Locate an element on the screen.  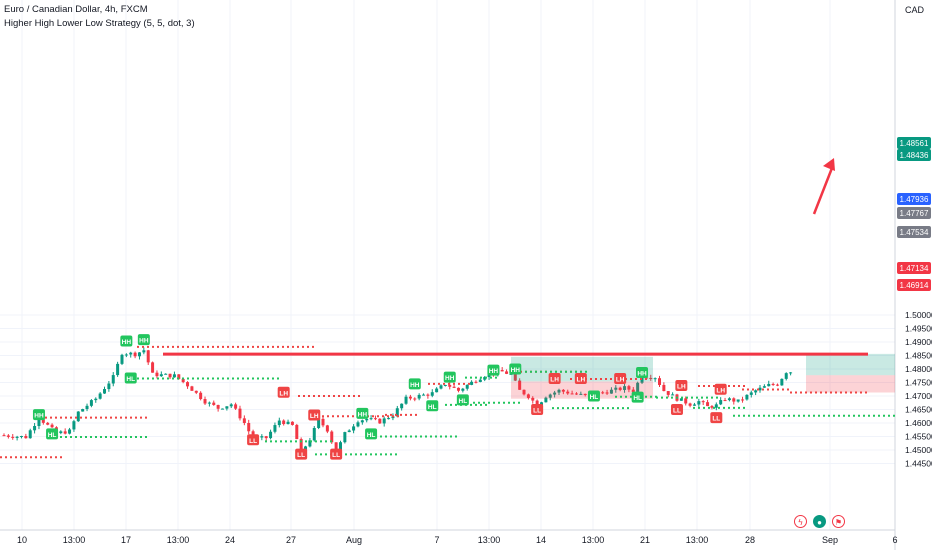
price-badge: 1.47134 is located at coordinates (914, 268).